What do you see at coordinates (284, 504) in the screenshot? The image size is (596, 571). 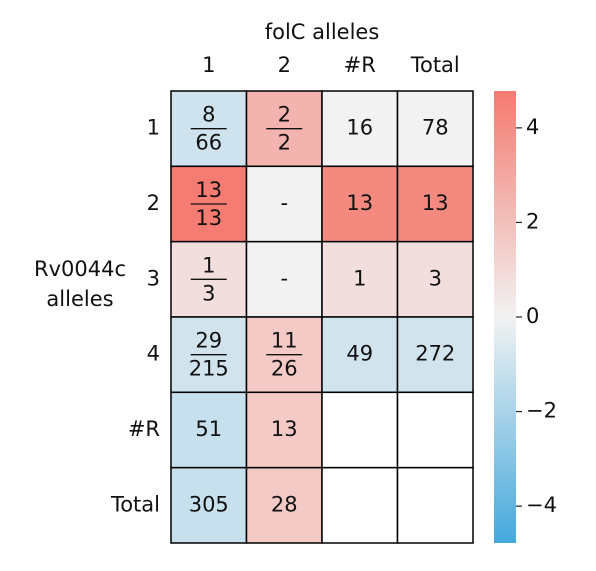 I see `cell-label: 28` at bounding box center [284, 504].